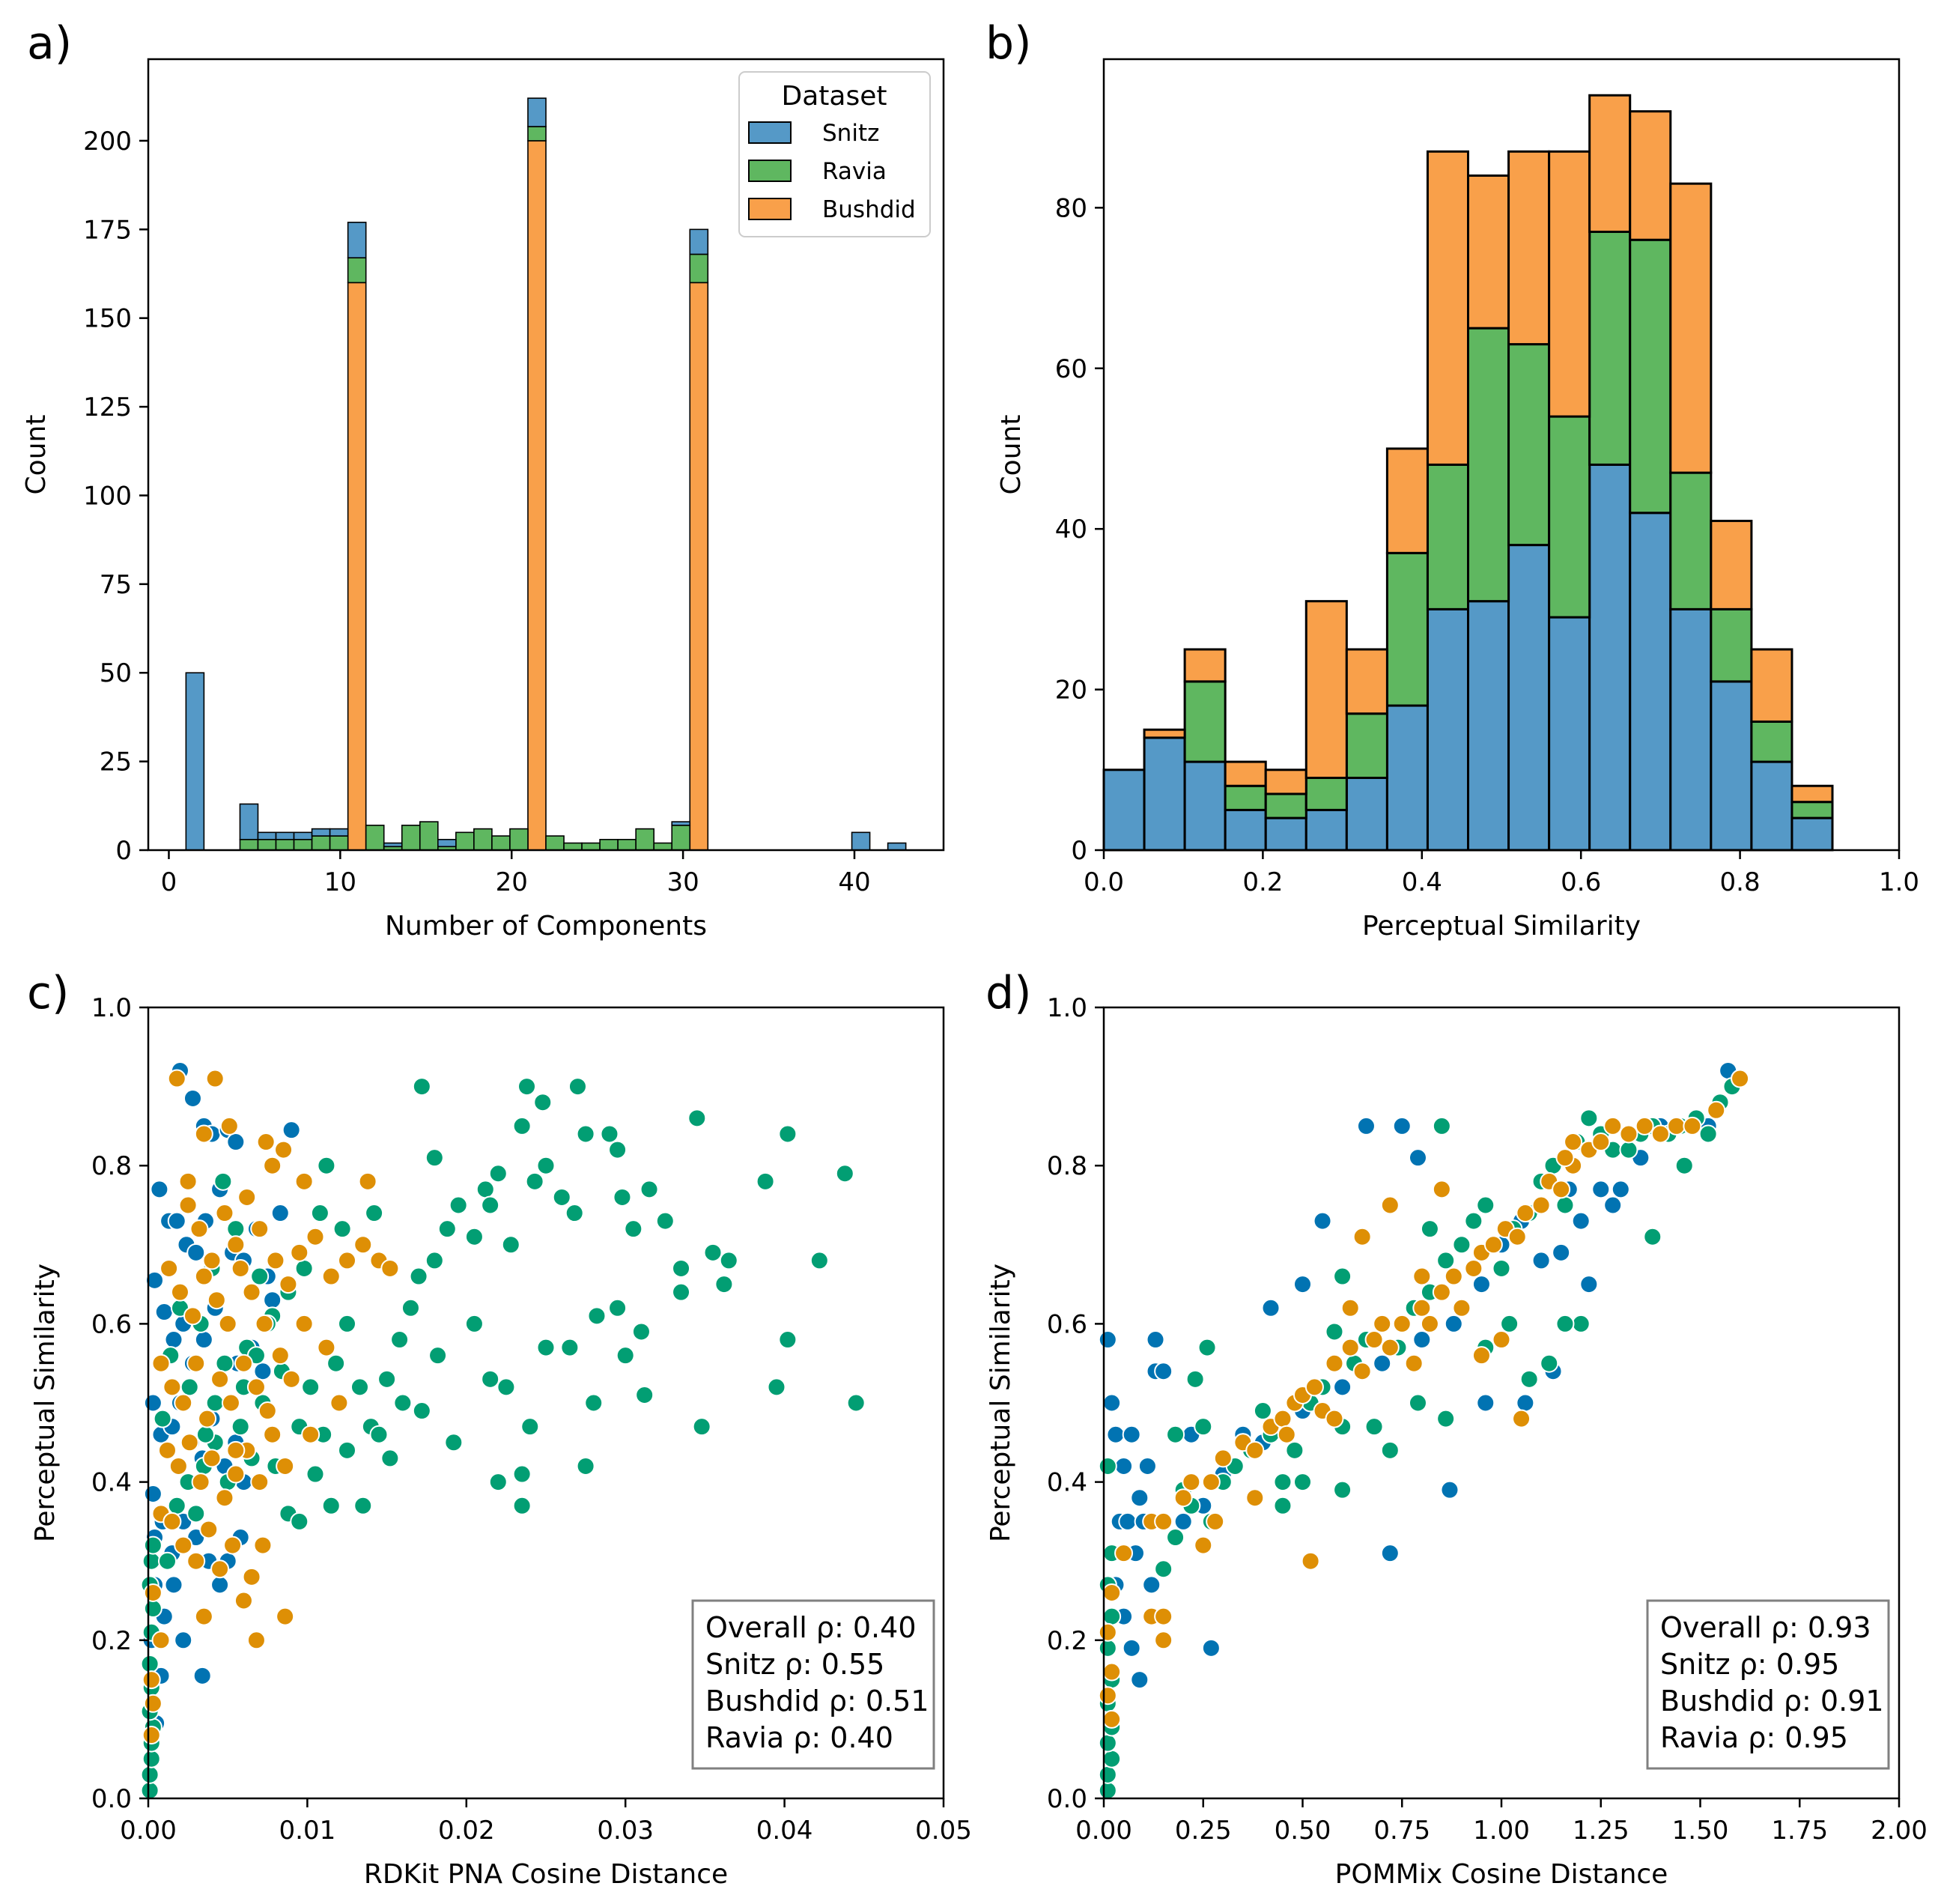 The height and width of the screenshot is (1904, 1944). What do you see at coordinates (546, 926) in the screenshot?
I see `panel-a-xlabel: Number of Components` at bounding box center [546, 926].